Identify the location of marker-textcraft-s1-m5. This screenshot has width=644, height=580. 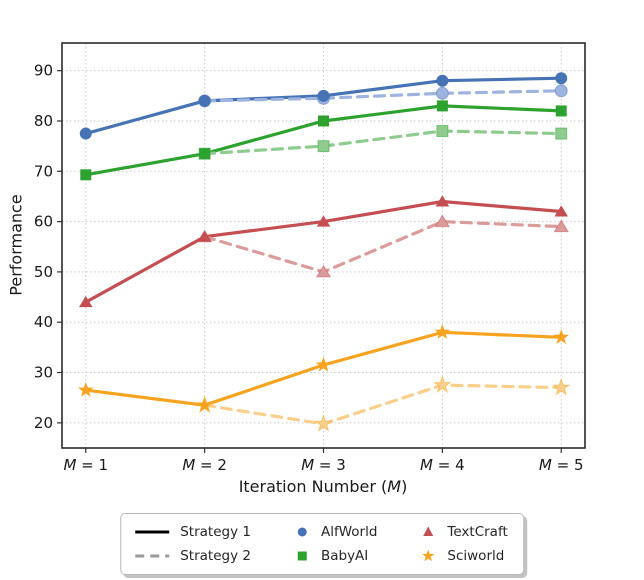
(561, 211).